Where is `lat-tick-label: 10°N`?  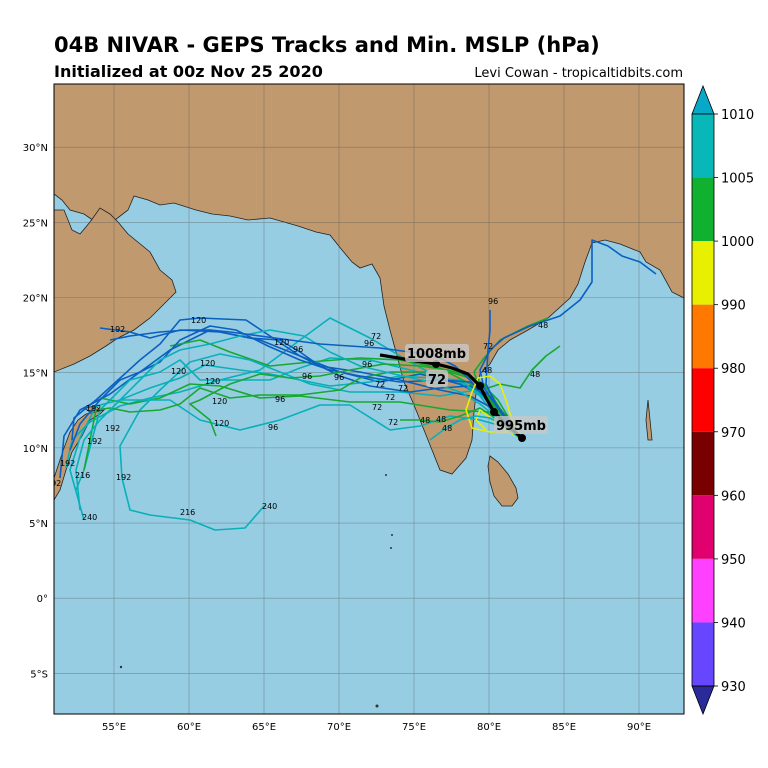 lat-tick-label: 10°N is located at coordinates (35, 449).